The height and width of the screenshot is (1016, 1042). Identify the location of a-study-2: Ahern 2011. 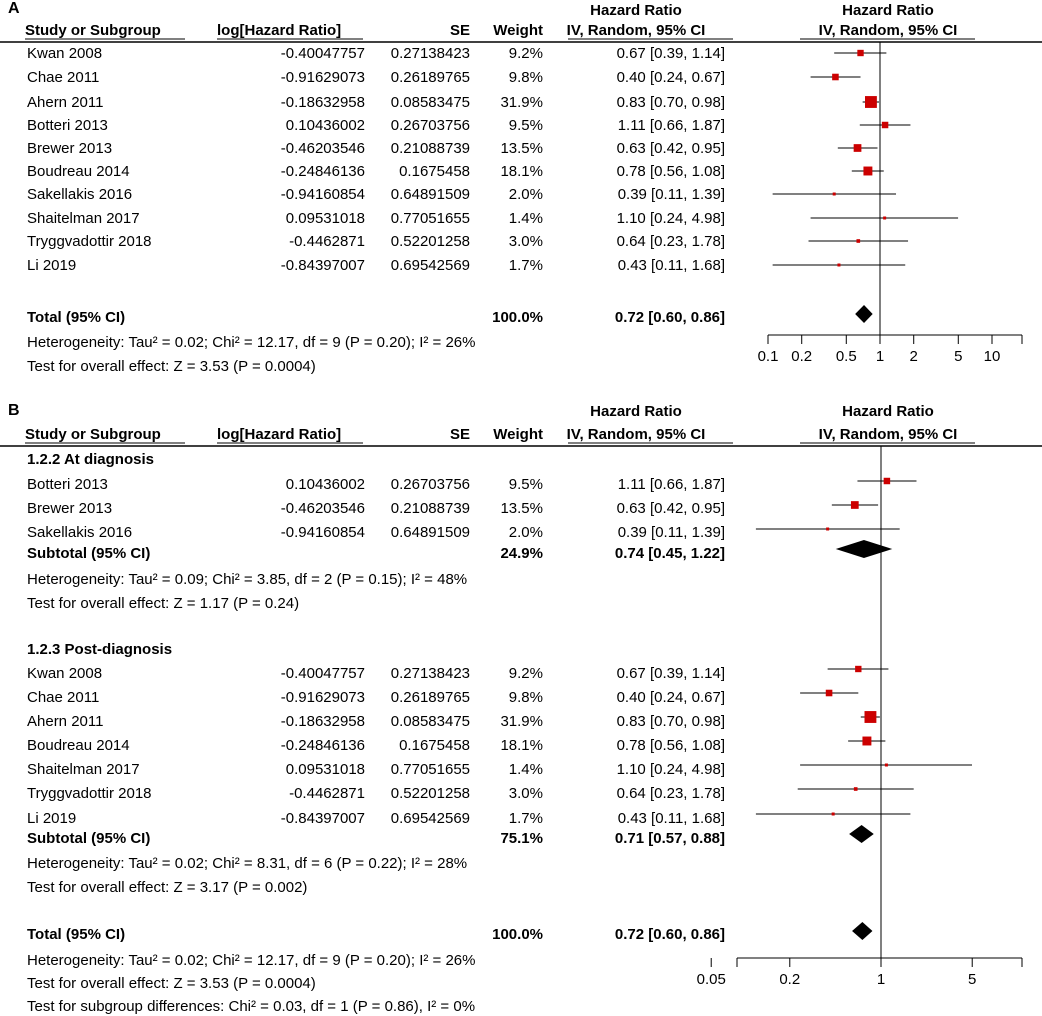
(65, 102).